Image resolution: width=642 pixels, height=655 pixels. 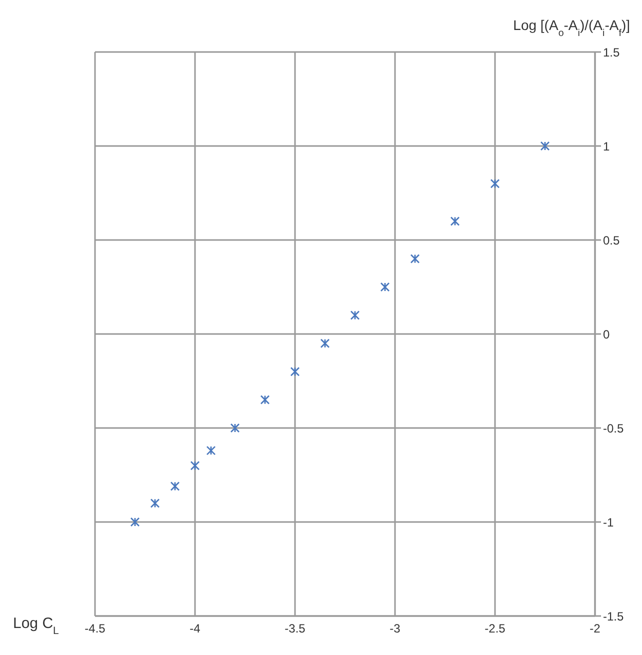 I want to click on x-axis-title: Log C$_{L}$, so click(x=36, y=626).